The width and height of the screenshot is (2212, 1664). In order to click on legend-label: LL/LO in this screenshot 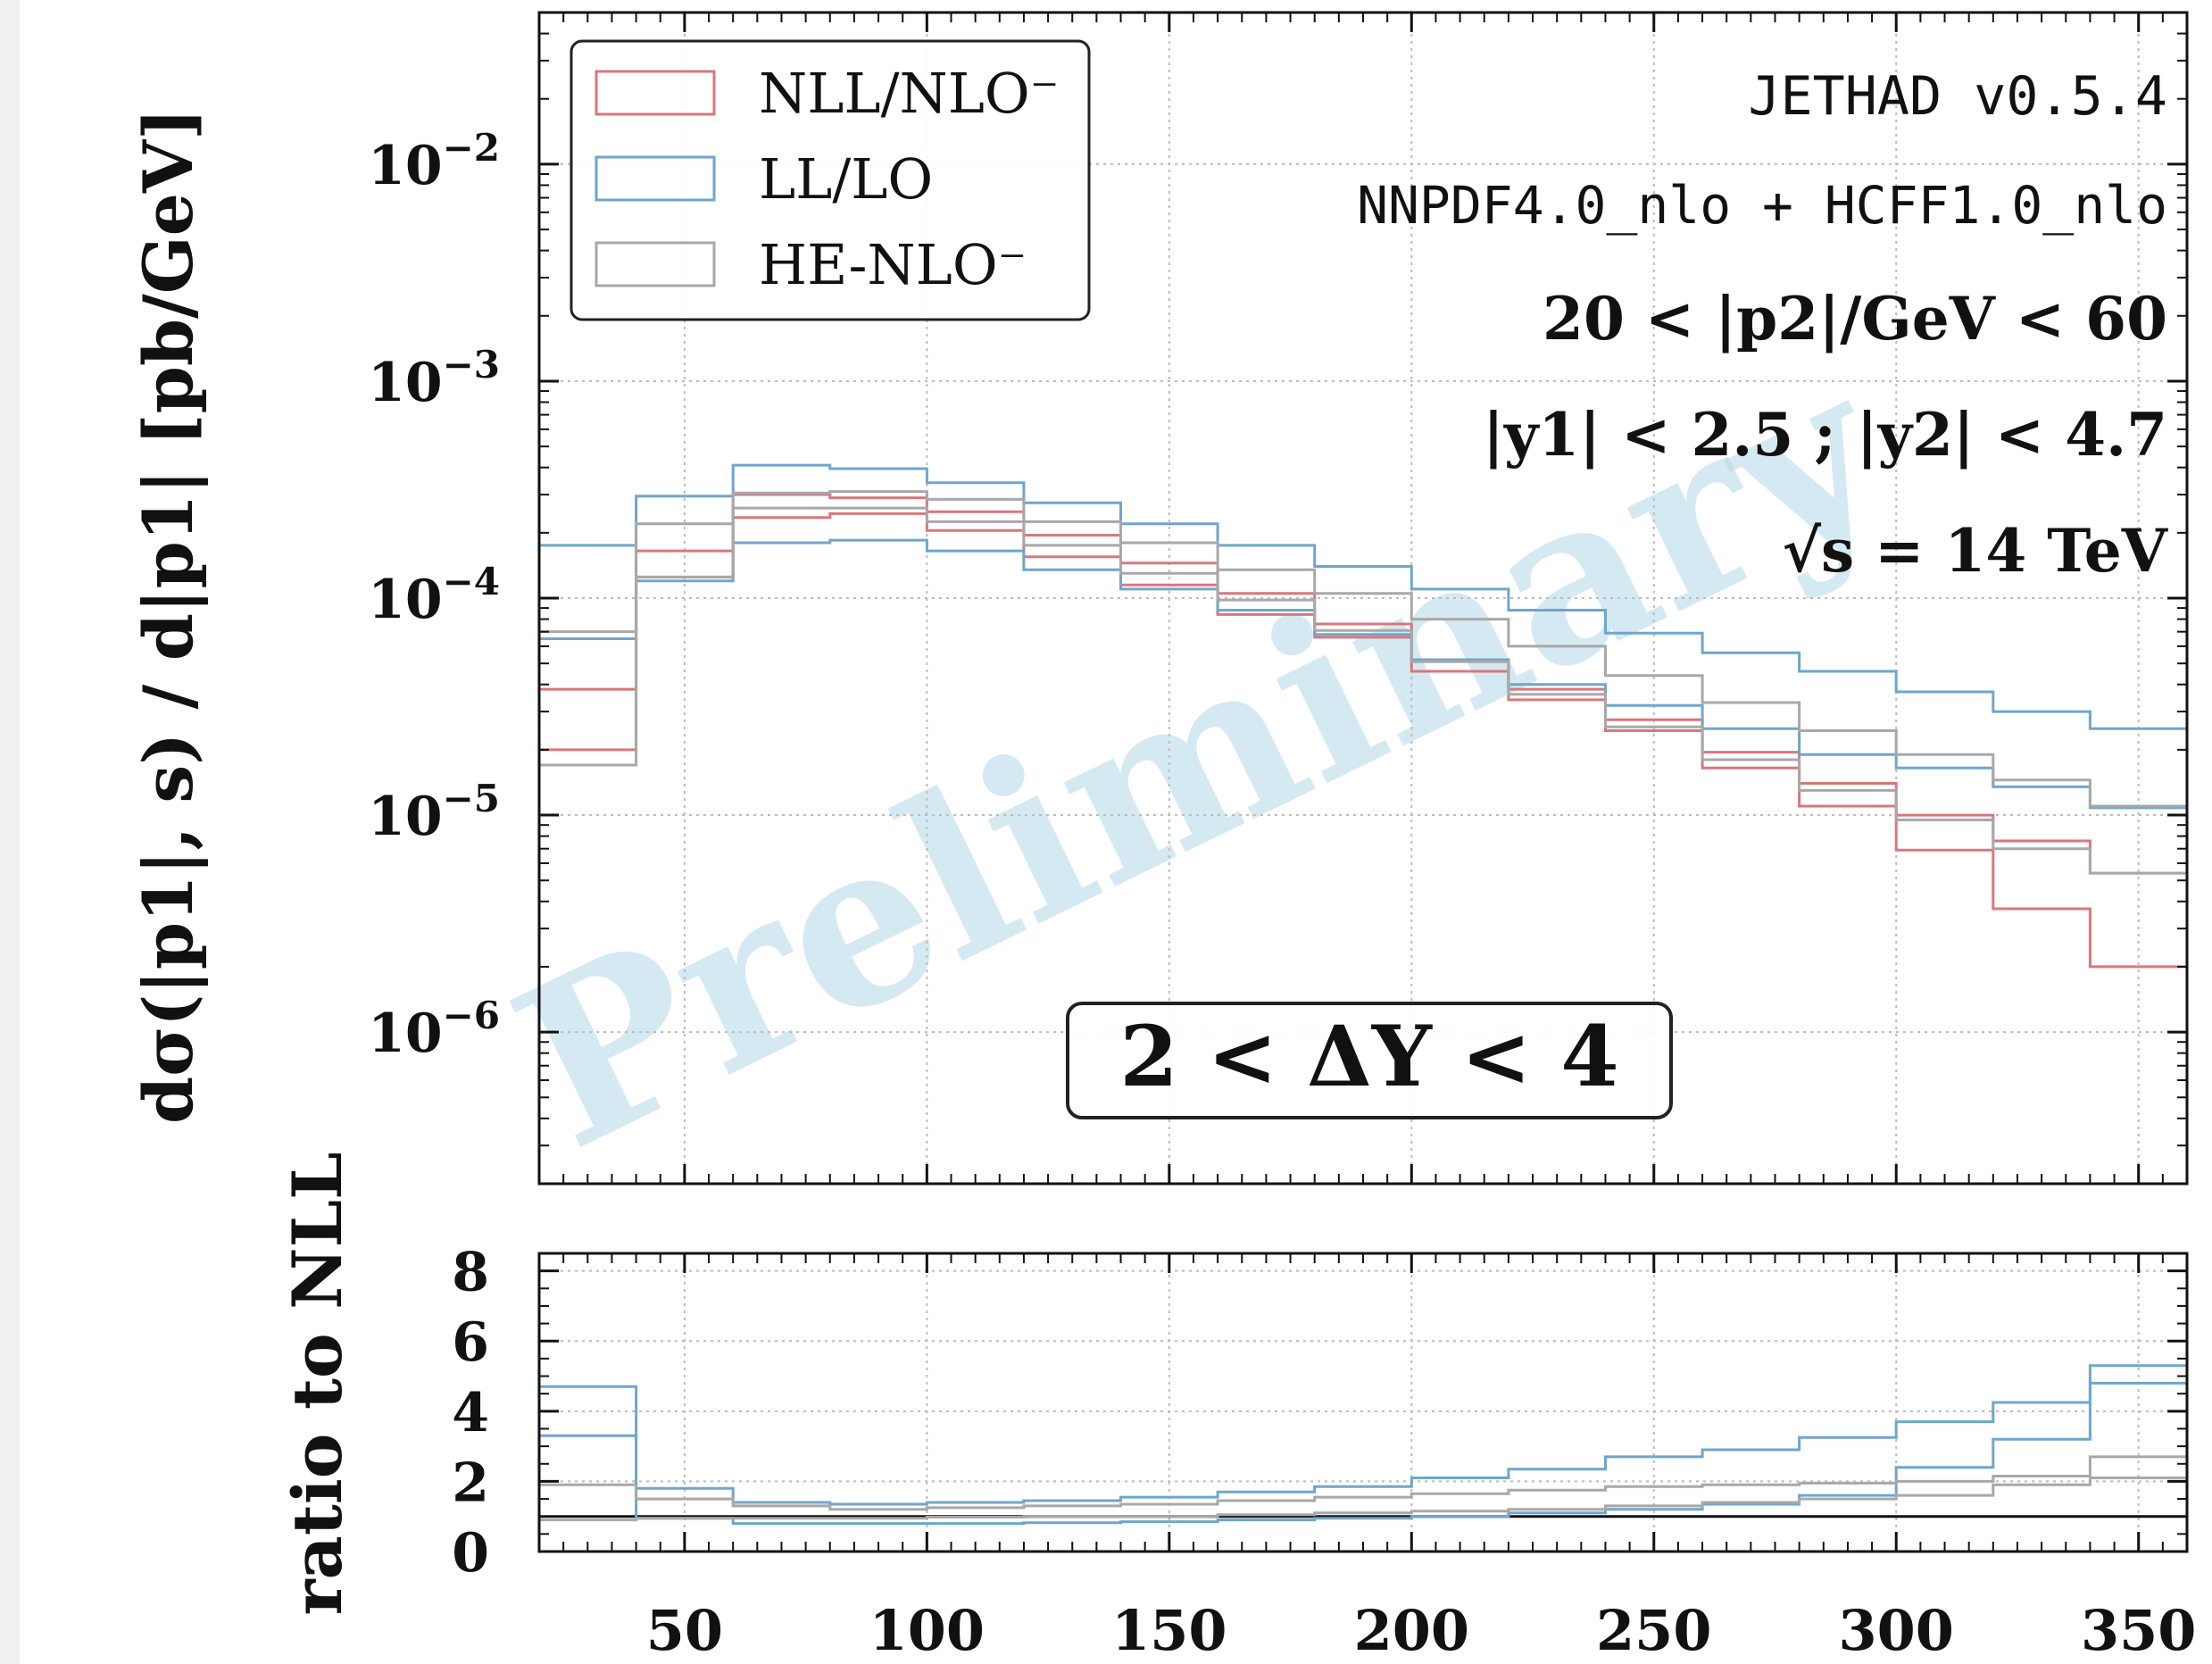, I will do `click(846, 179)`.